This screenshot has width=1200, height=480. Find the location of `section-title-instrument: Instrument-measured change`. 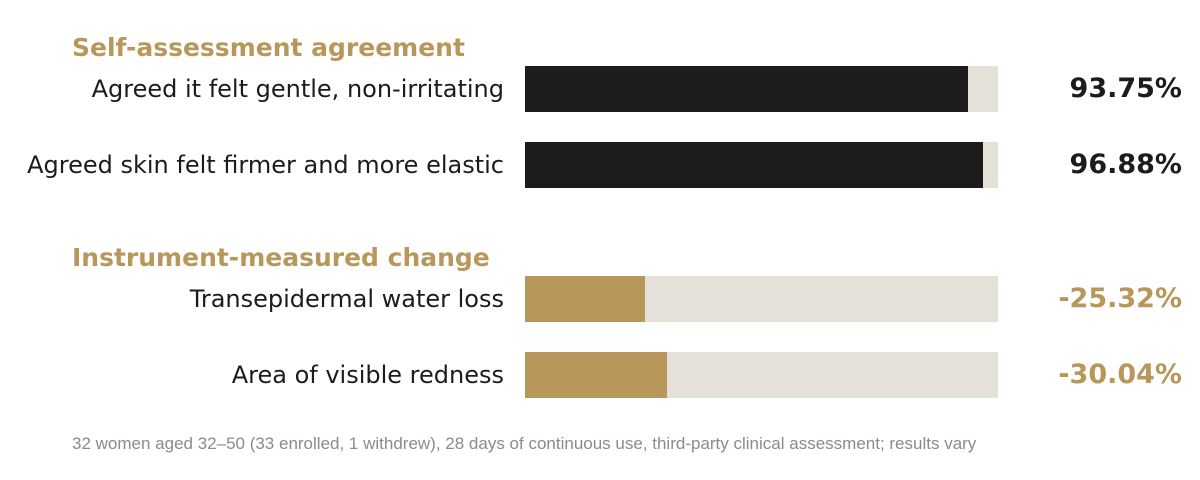

section-title-instrument: Instrument-measured change is located at coordinates (281, 257).